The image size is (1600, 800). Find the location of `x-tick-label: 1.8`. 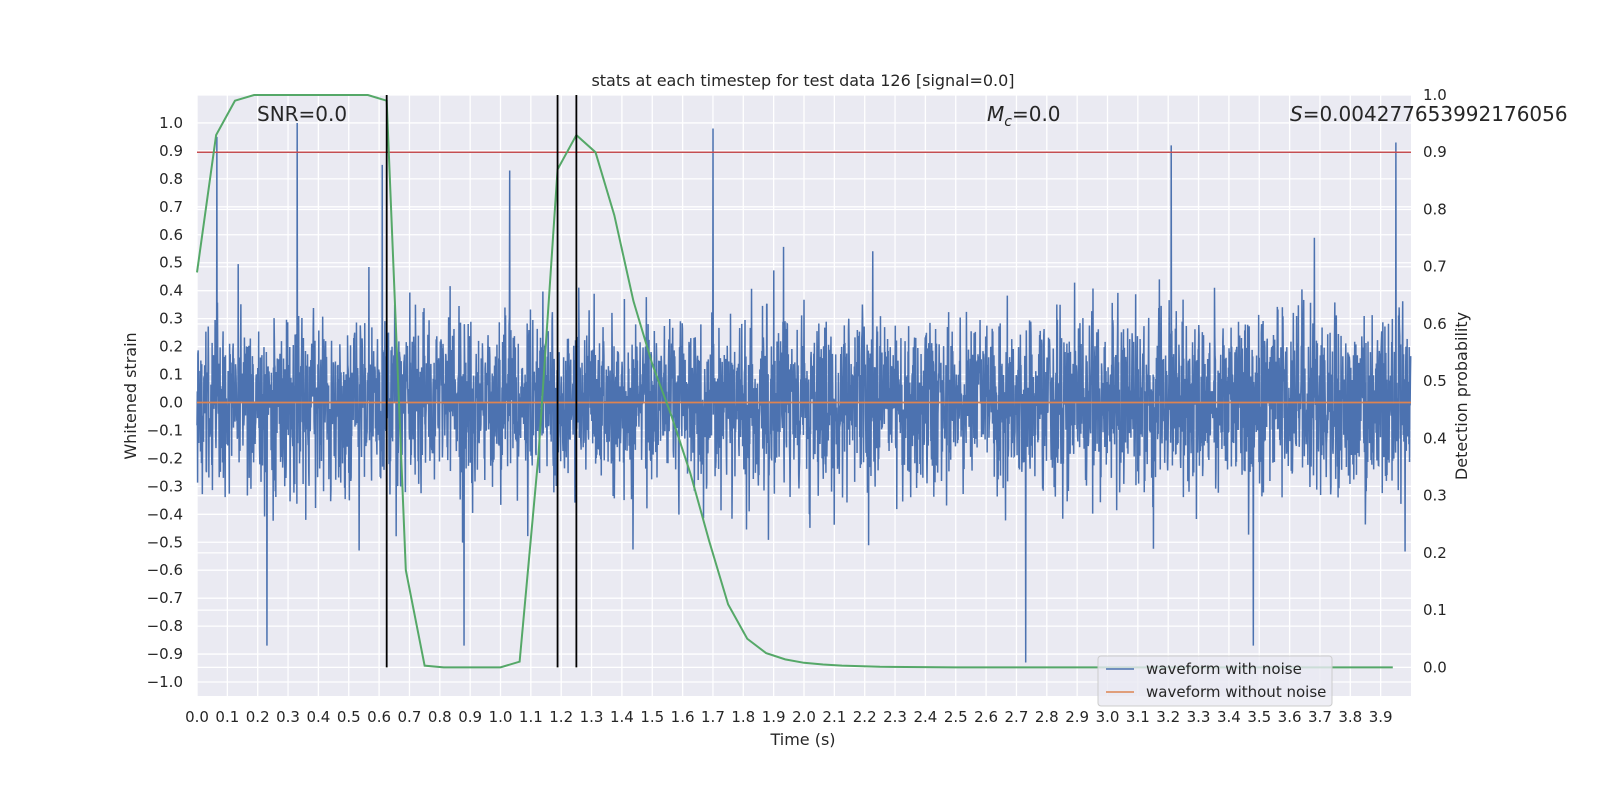

x-tick-label: 1.8 is located at coordinates (743, 717).